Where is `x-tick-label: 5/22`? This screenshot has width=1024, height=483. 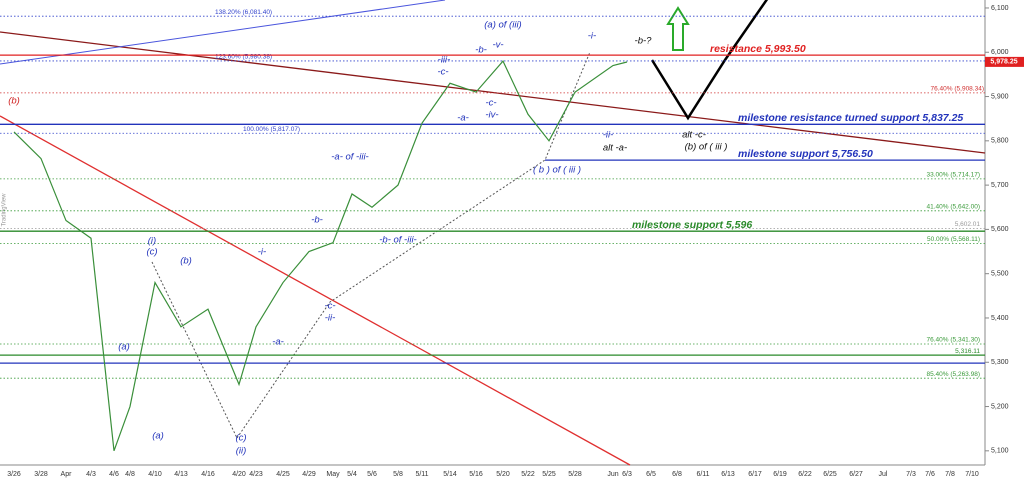 x-tick-label: 5/22 is located at coordinates (528, 474).